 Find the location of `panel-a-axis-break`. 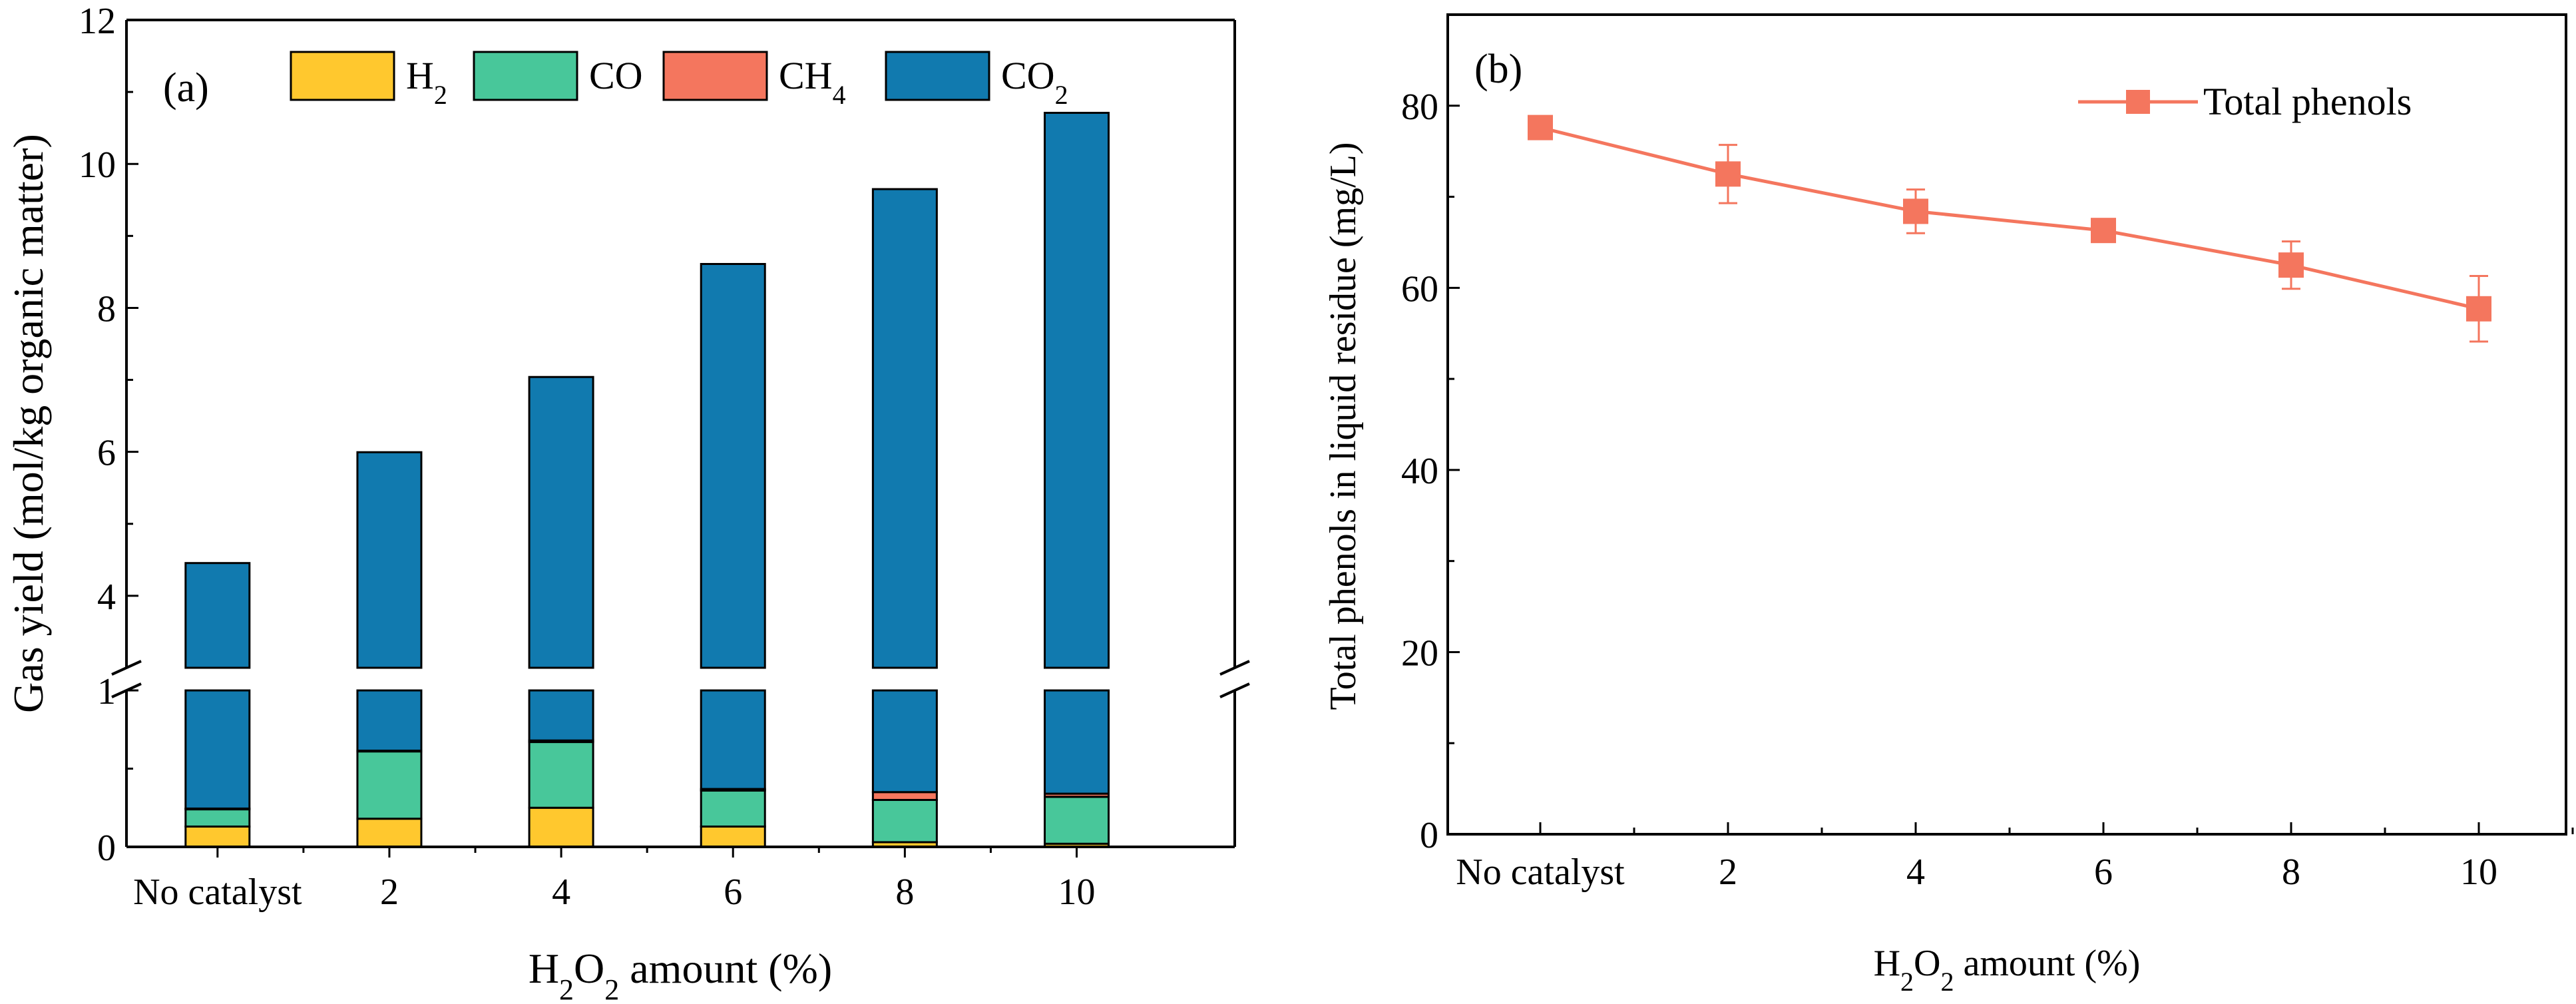

panel-a-axis-break is located at coordinates (680, 679).